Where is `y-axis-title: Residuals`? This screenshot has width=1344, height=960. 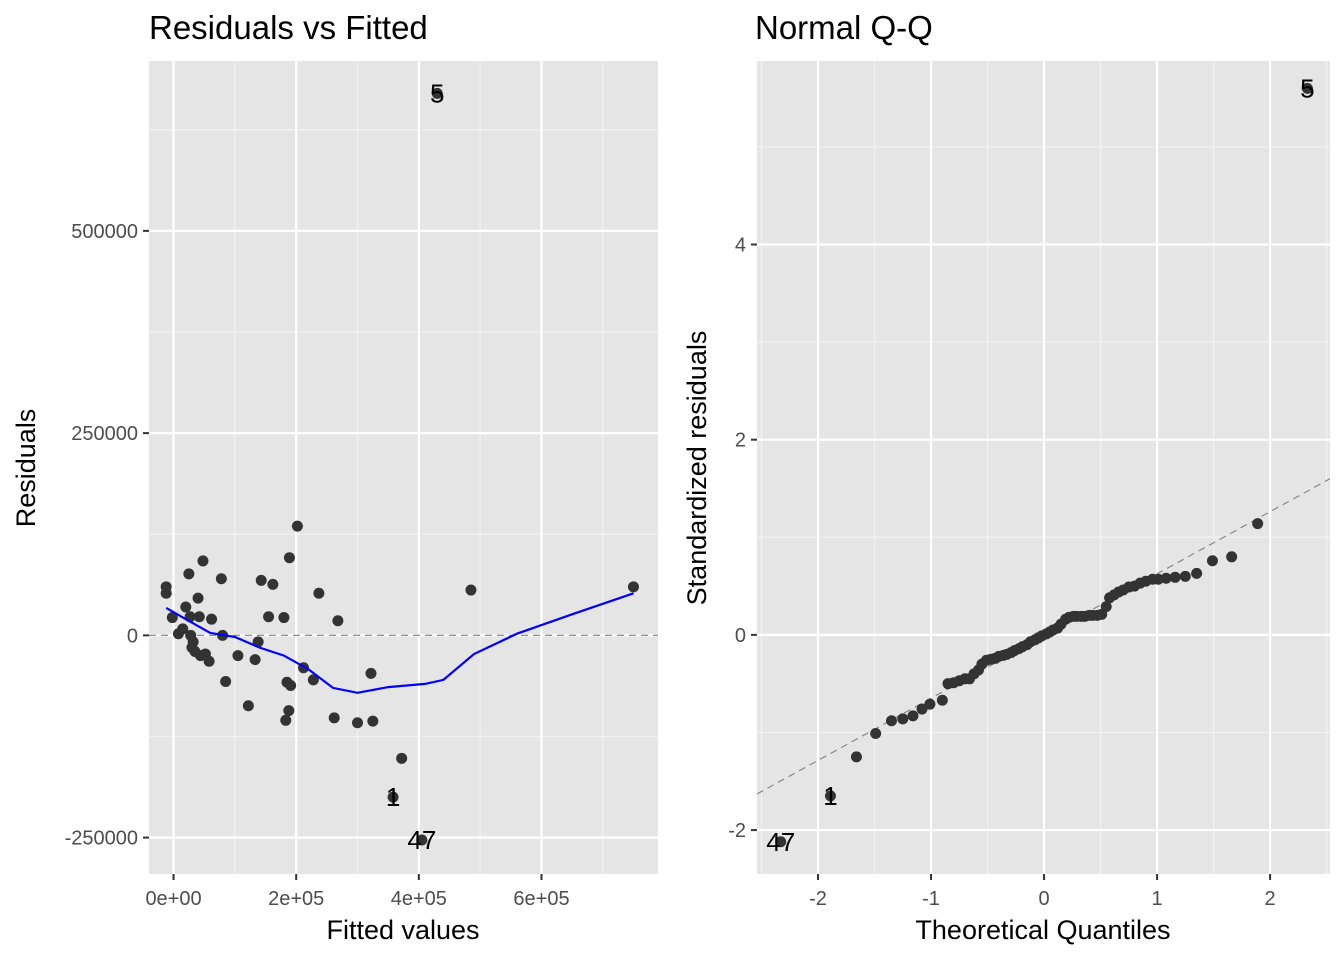
y-axis-title: Residuals is located at coordinates (26, 468).